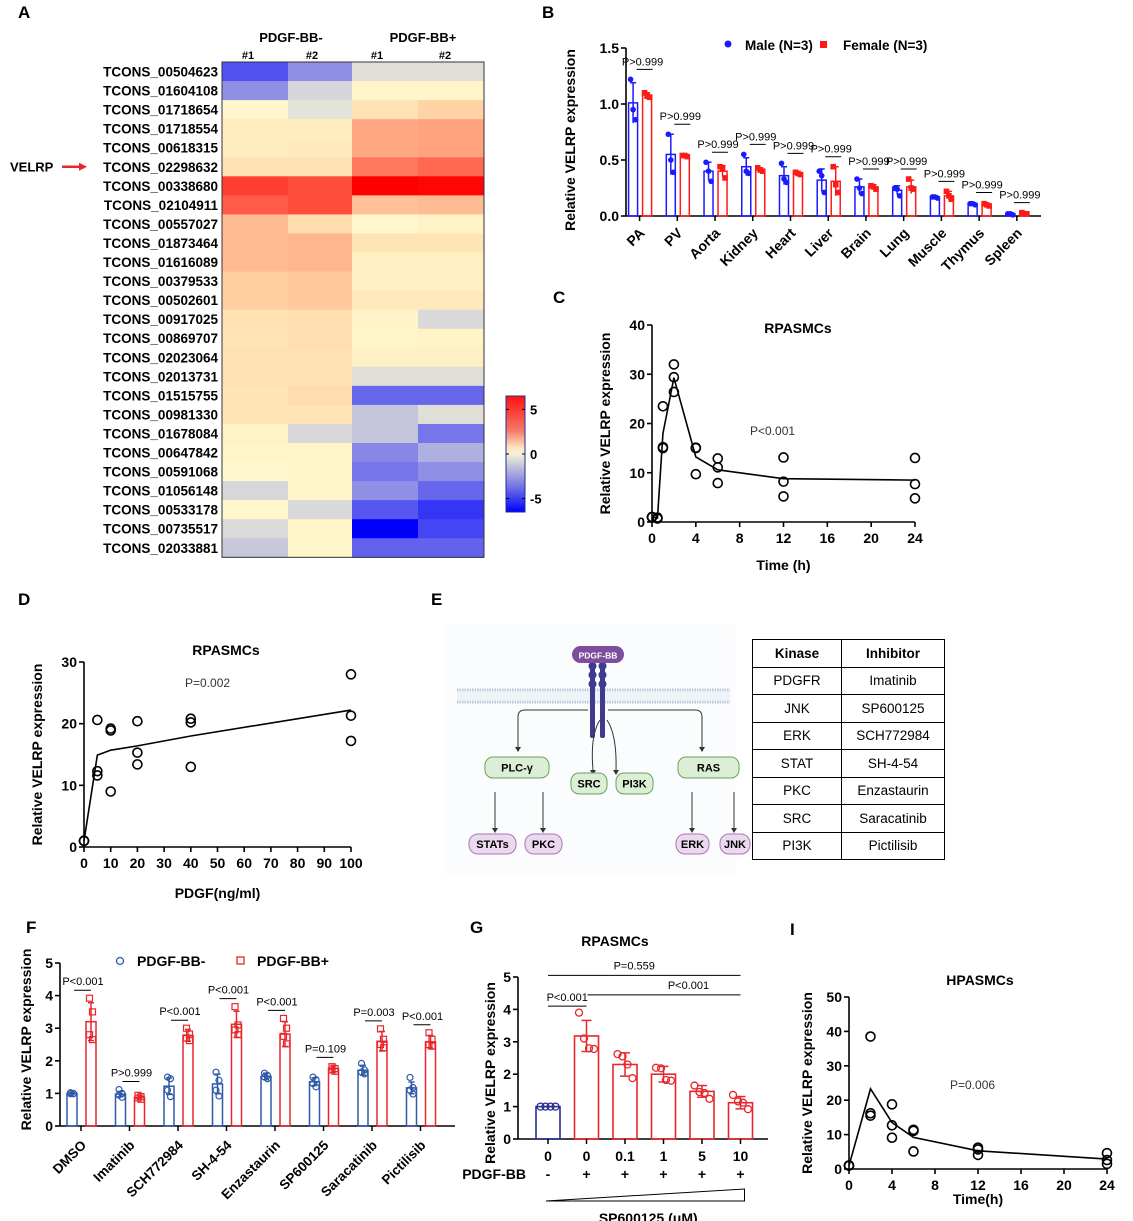 This screenshot has width=1133, height=1221. I want to click on y-tick-label: 40, so click(834, 1031).